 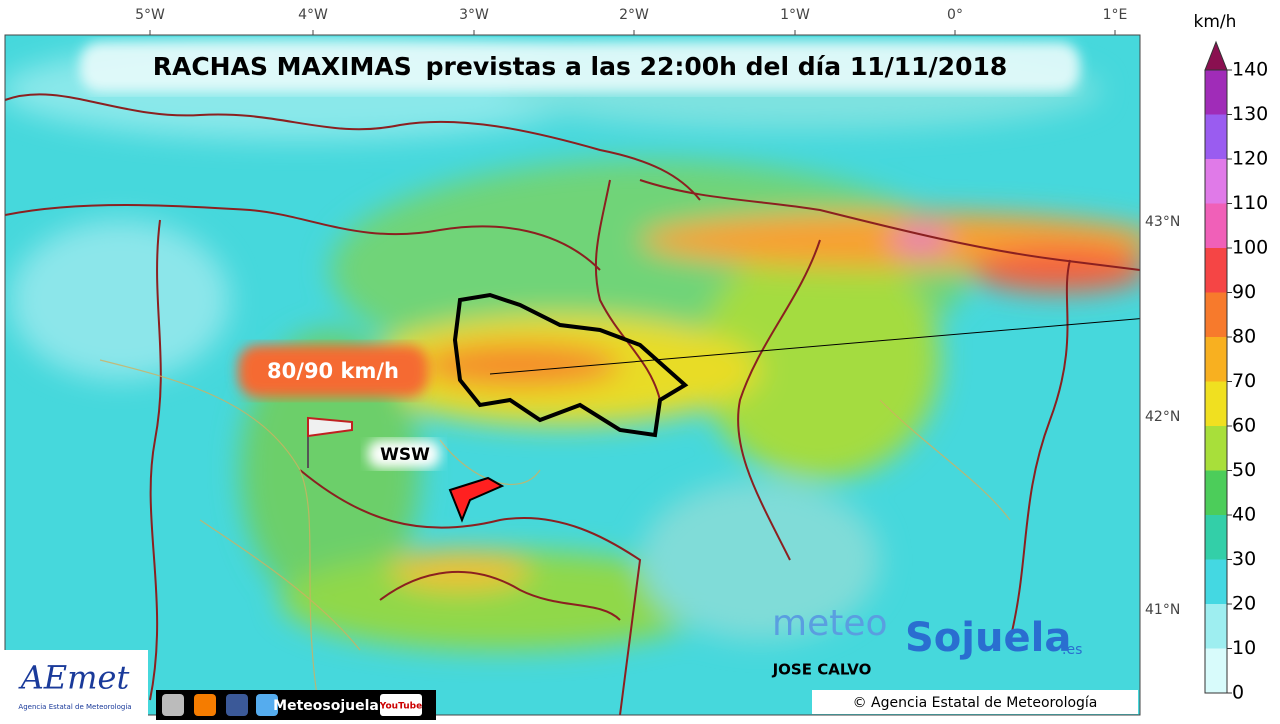 I want to click on colorbar: 0 10 20 30 40 50 60 70 80 90 100 110 120 130 140, so click(x=1236, y=372).